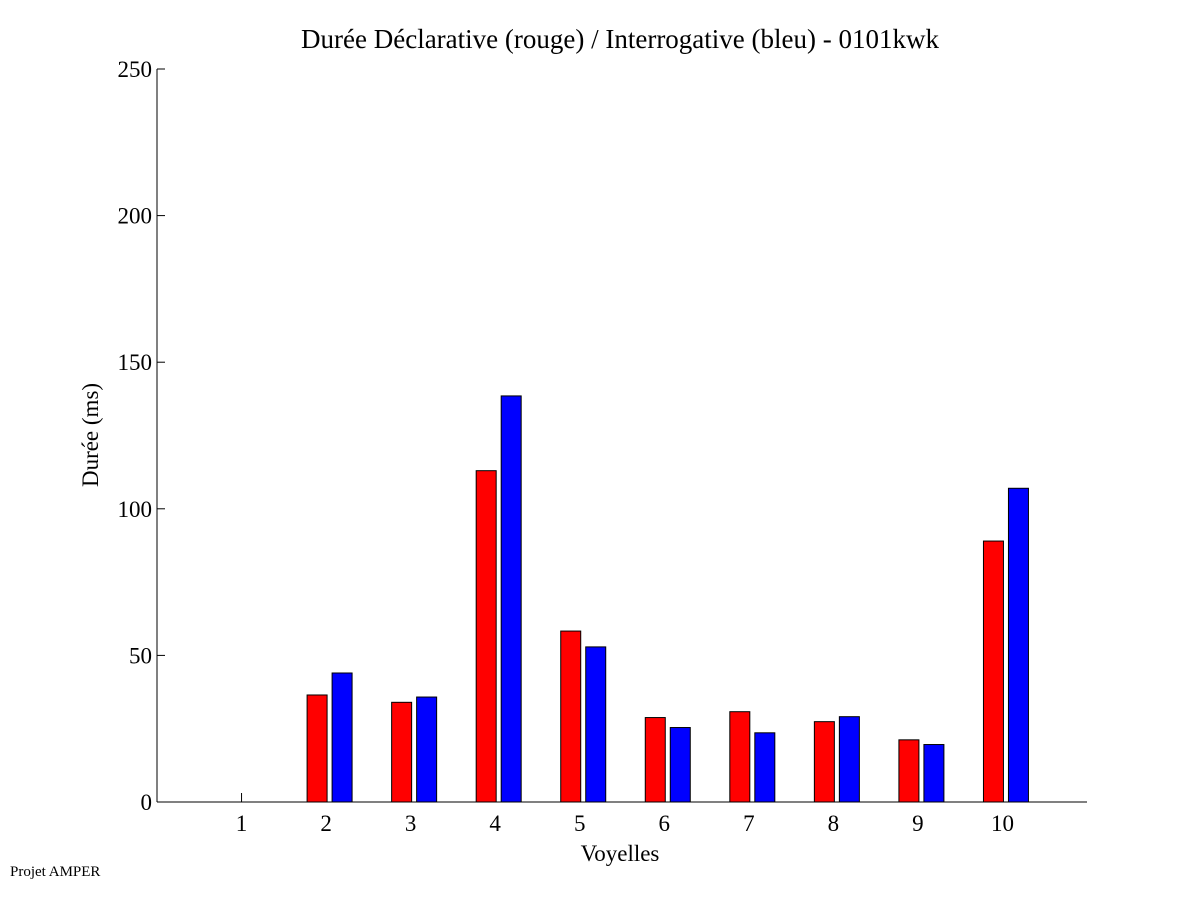 The width and height of the screenshot is (1201, 901). What do you see at coordinates (495, 823) in the screenshot?
I see `x-tick-label: 4` at bounding box center [495, 823].